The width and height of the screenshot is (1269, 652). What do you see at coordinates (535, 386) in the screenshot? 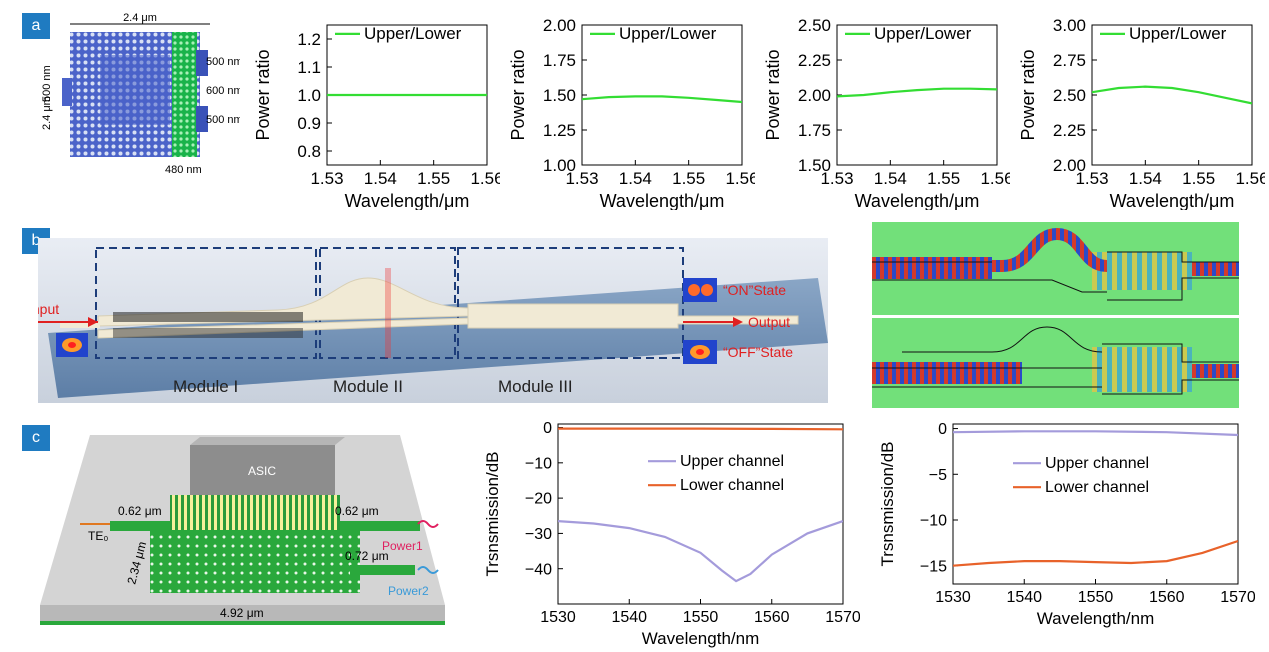
I see `module-3-label: Module III` at bounding box center [535, 386].